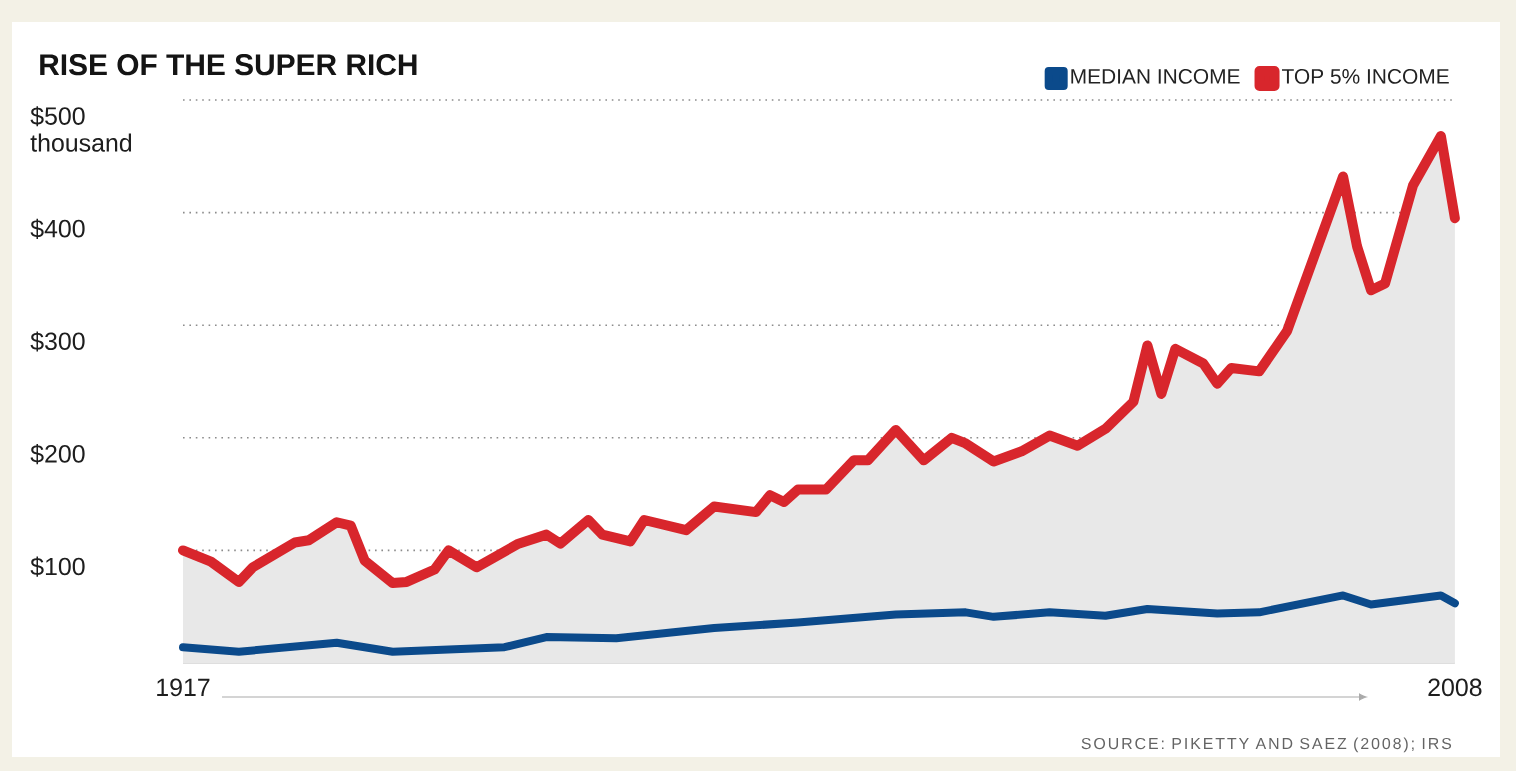  What do you see at coordinates (228, 65) in the screenshot?
I see `chart-title: RISE OF THE SUPER RICH` at bounding box center [228, 65].